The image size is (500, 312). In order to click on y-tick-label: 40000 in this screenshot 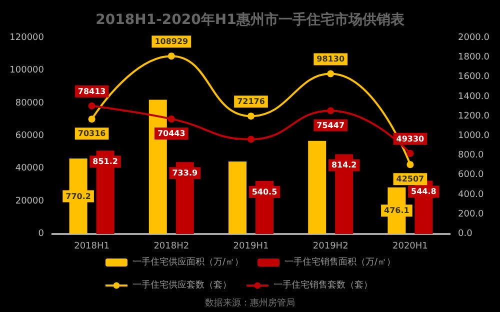, I will do `click(29, 169)`.